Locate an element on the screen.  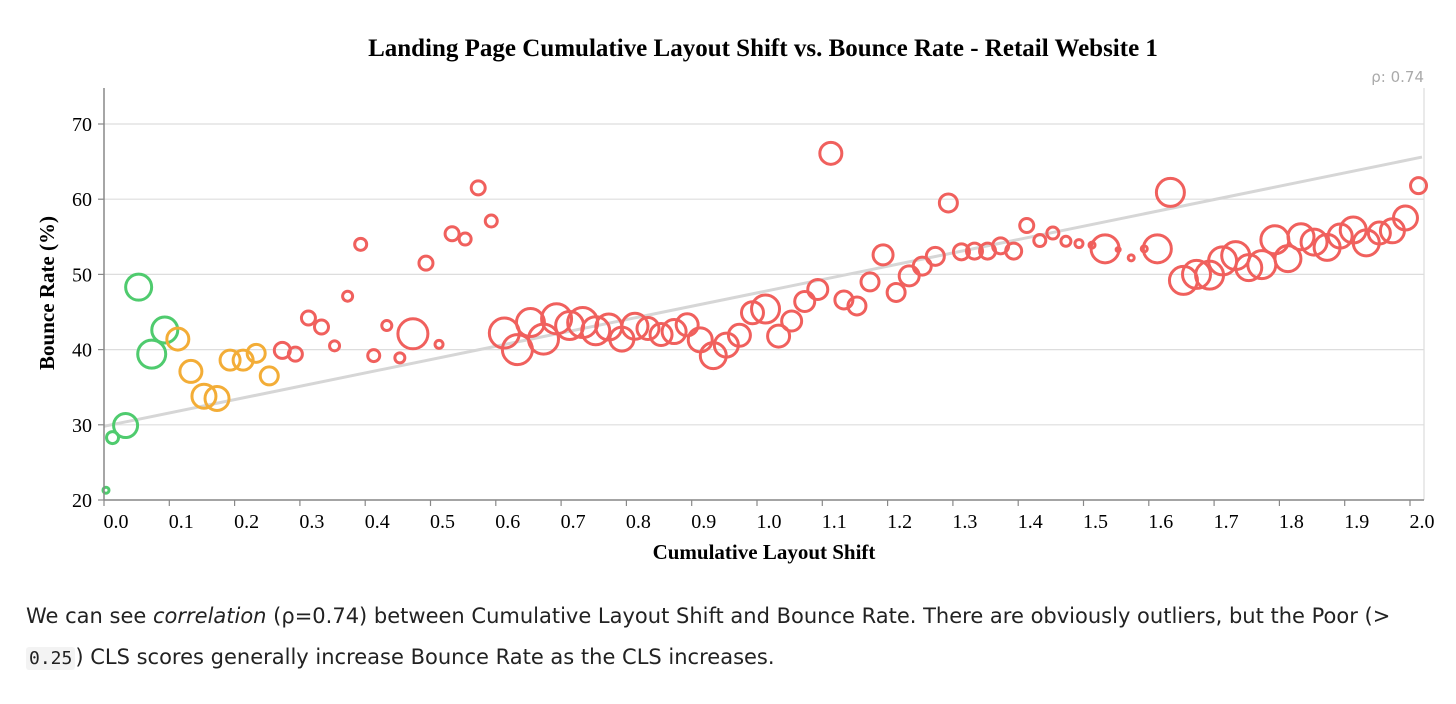
y-tick-label: 30 is located at coordinates (82, 426).